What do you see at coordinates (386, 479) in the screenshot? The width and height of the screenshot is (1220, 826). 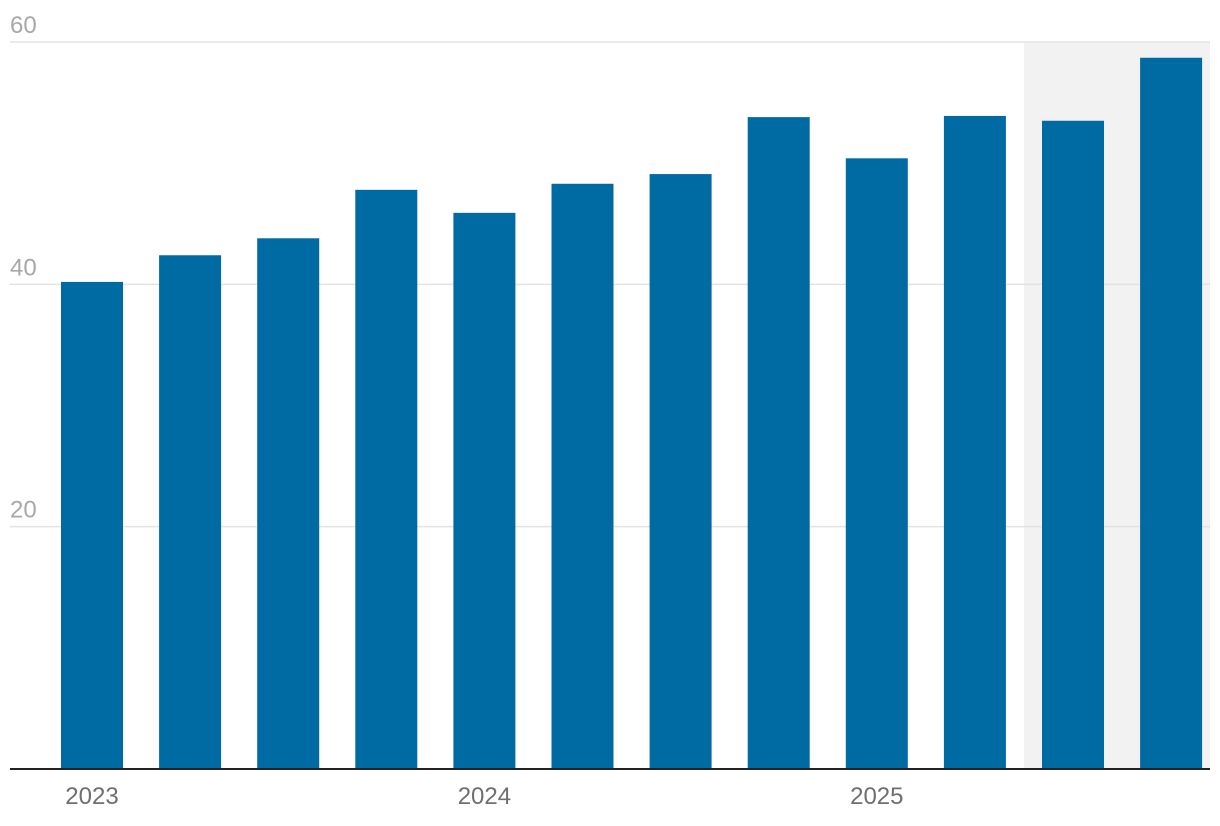 I see `bar: Q4 2023: 47.8` at bounding box center [386, 479].